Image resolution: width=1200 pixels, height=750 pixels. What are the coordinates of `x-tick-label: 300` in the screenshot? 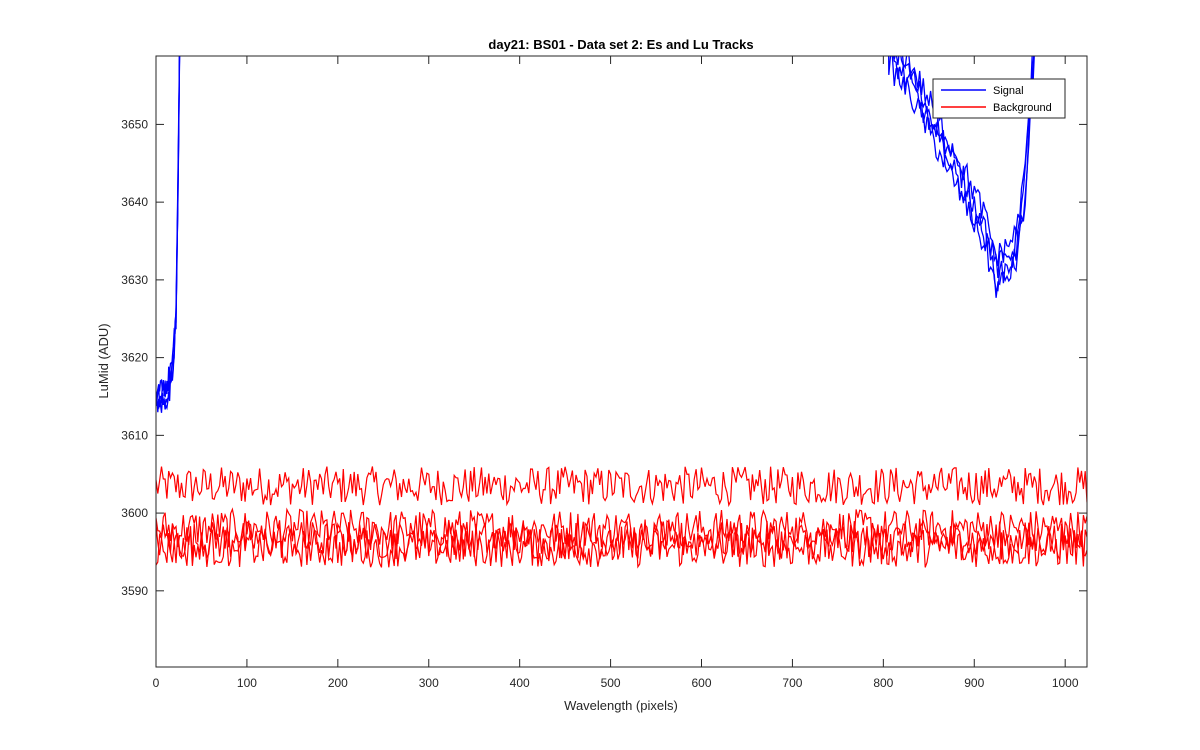 It's located at (429, 683).